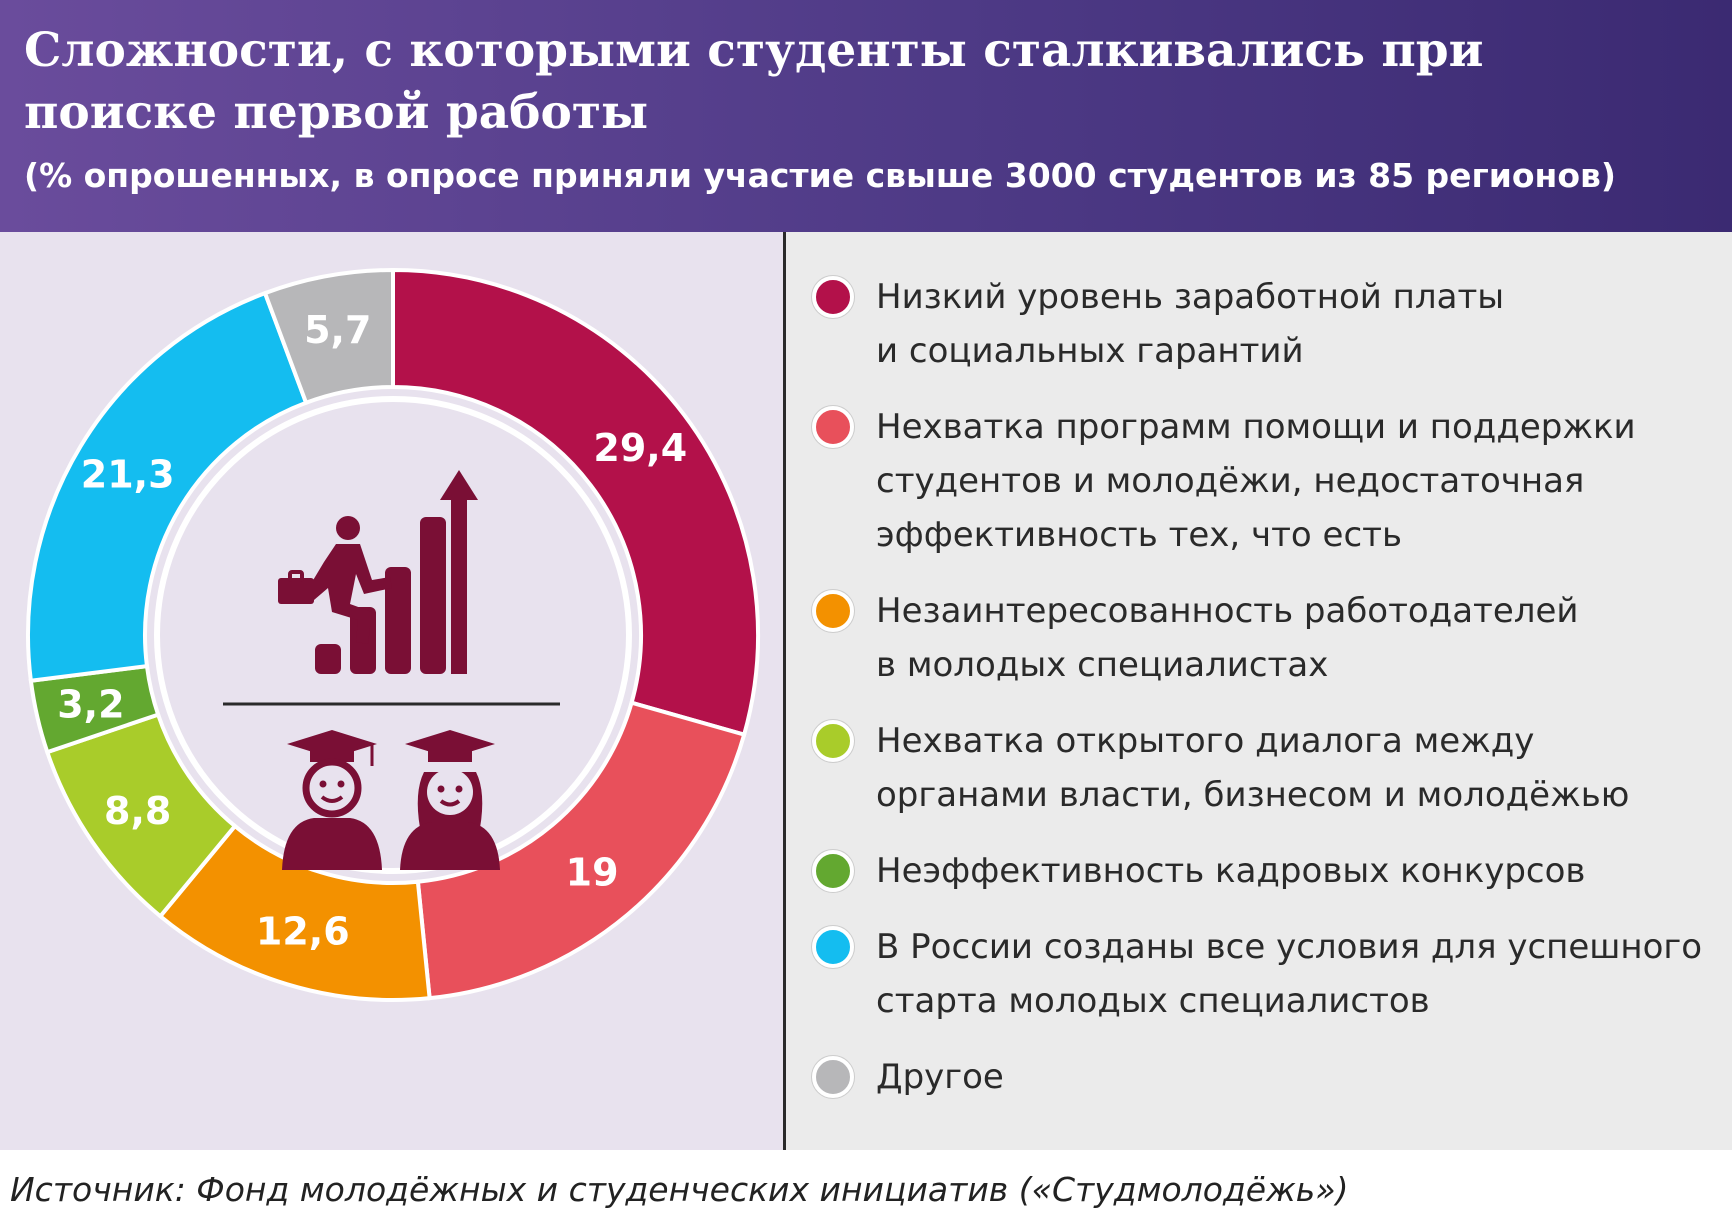  Describe the element at coordinates (1262, 1077) in the screenshot. I see `legend-item-6: Другое` at that location.